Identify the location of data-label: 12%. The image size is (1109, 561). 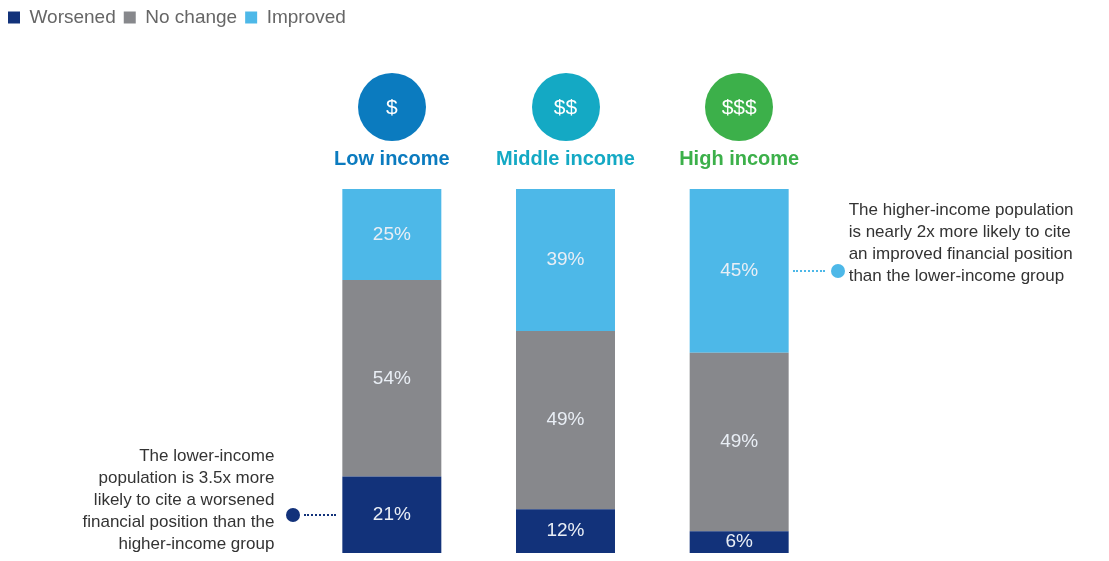
(565, 530).